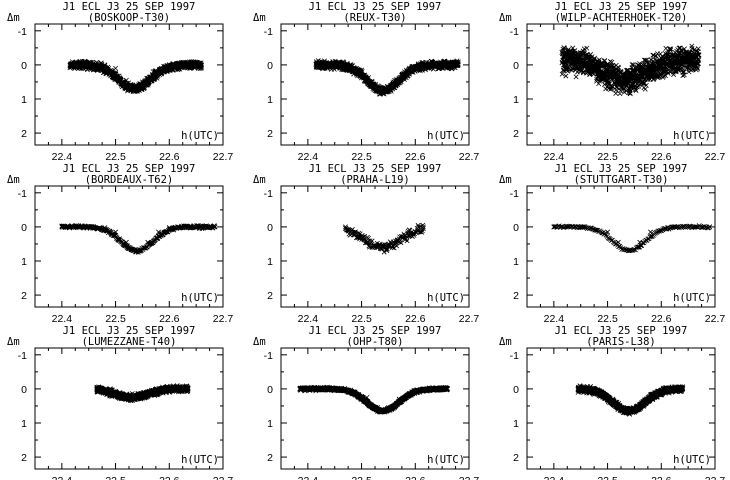 The width and height of the screenshot is (730, 480). What do you see at coordinates (621, 18) in the screenshot?
I see `panel-subtitle: (WILP-ACHTERHOEK-T20)` at bounding box center [621, 18].